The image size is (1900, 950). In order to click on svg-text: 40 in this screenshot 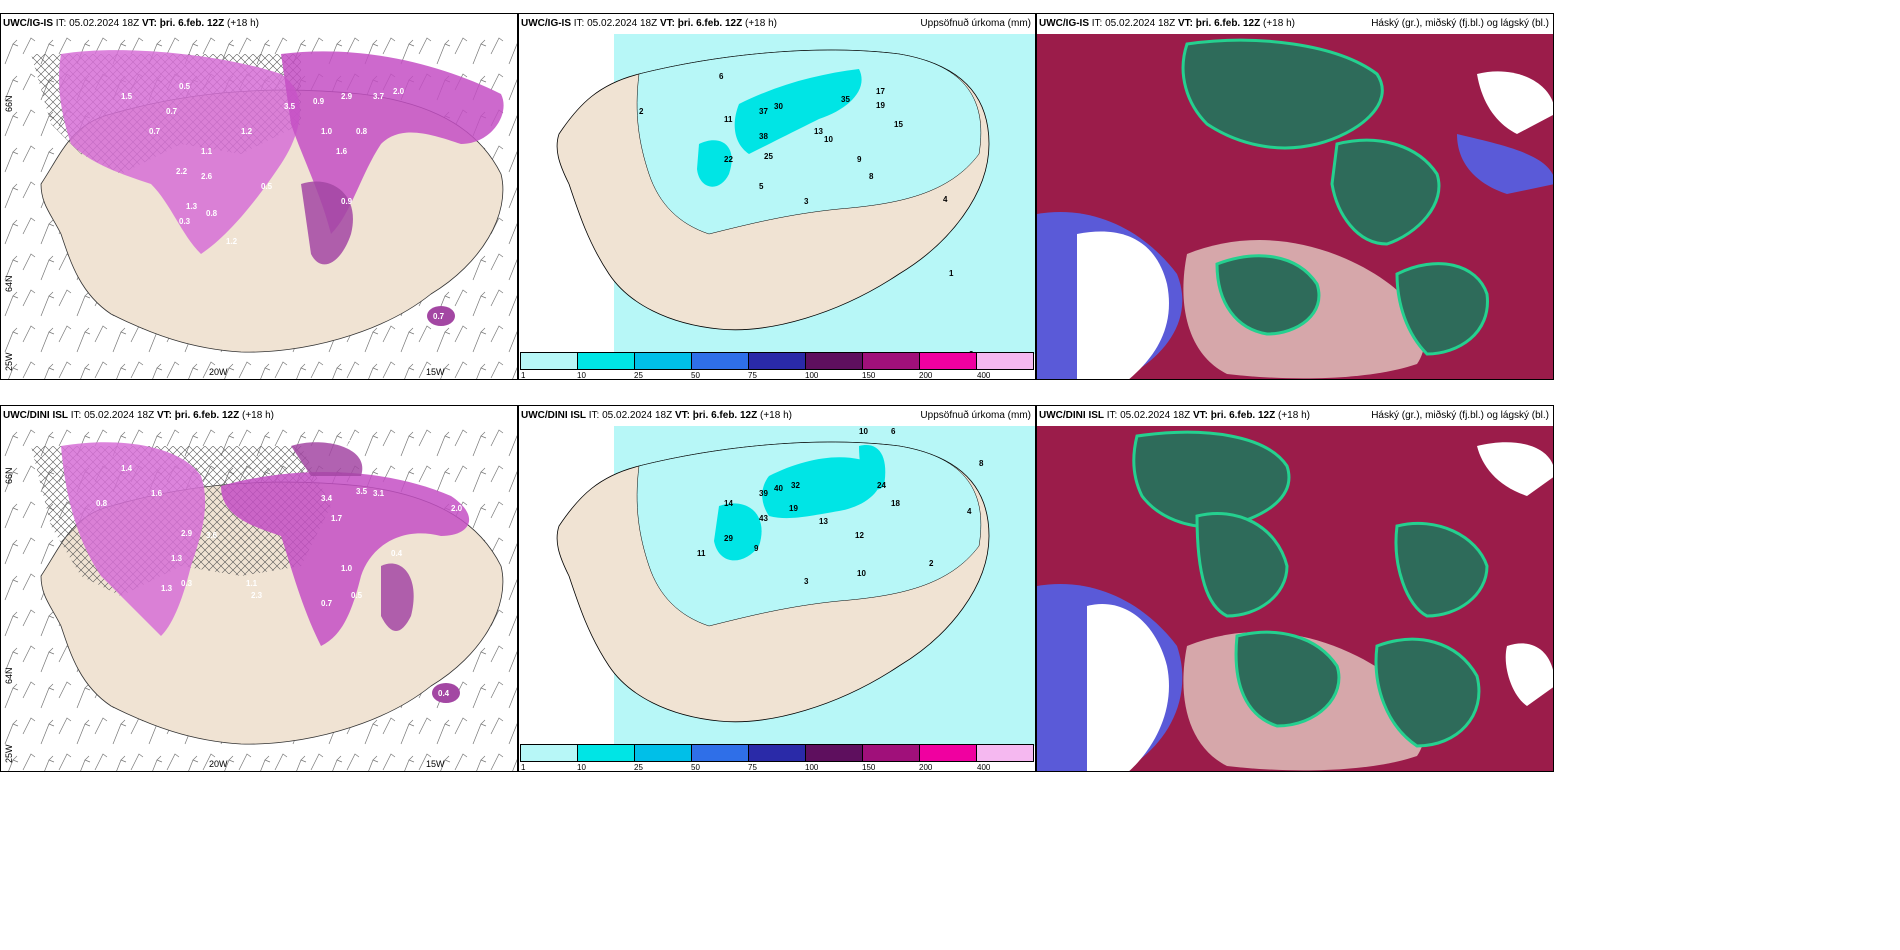, I will do `click(778, 488)`.